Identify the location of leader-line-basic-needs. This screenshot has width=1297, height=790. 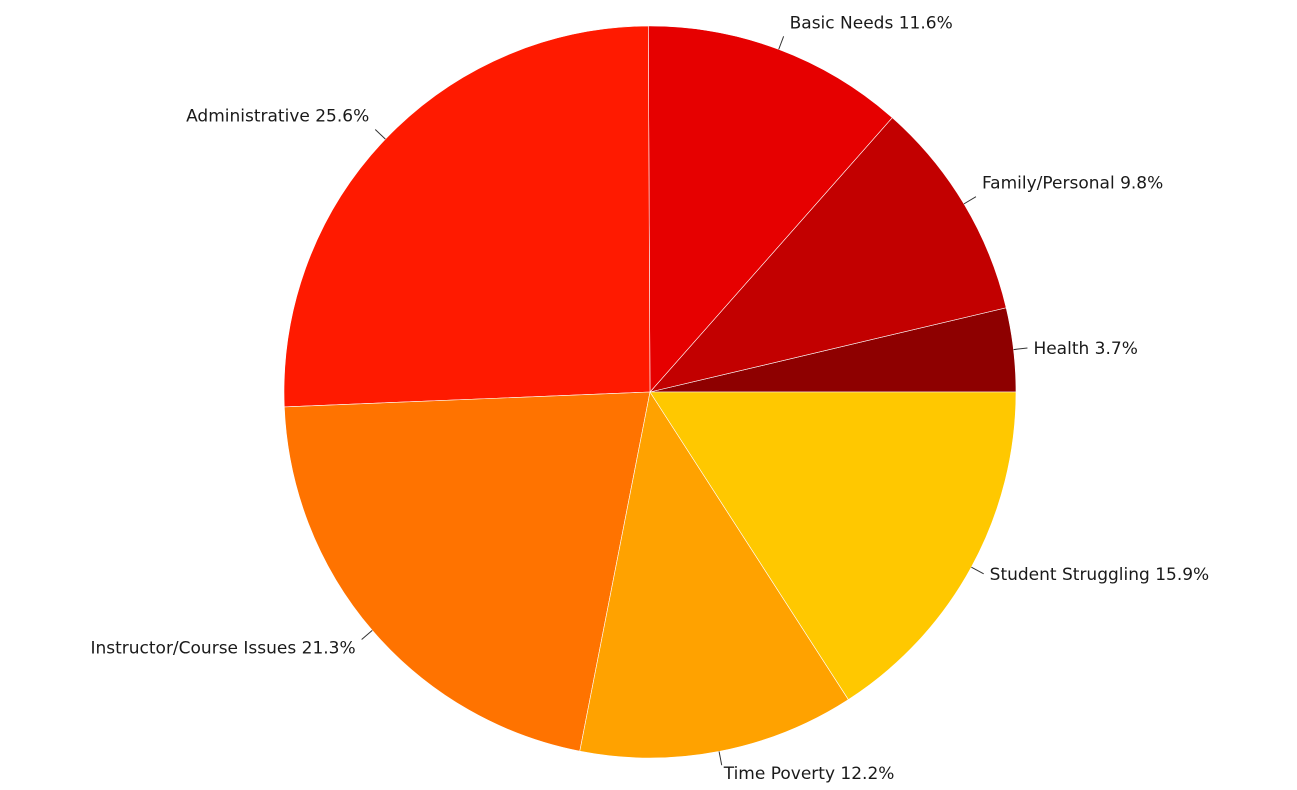
(781, 43).